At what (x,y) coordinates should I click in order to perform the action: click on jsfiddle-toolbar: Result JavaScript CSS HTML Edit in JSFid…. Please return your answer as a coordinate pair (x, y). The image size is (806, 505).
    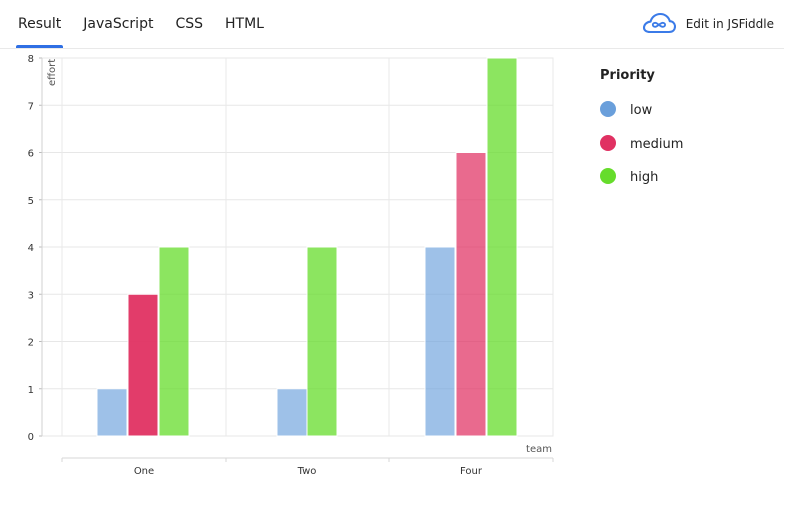
    Looking at the image, I should click on (392, 24).